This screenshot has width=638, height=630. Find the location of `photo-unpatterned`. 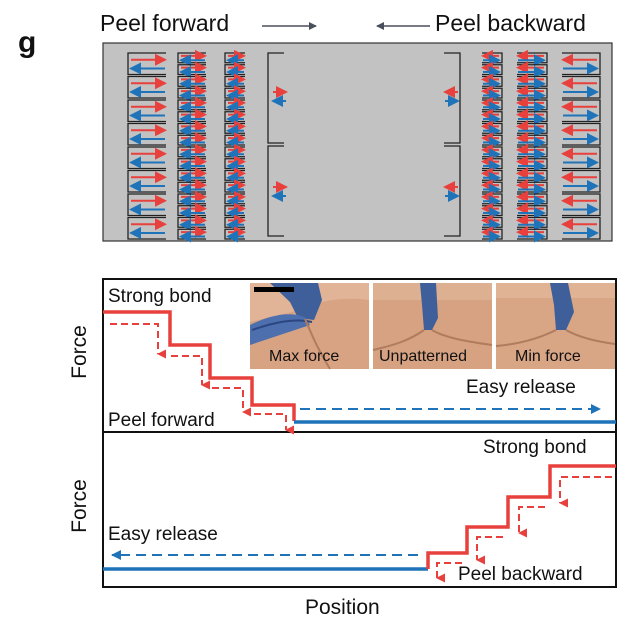

photo-unpatterned is located at coordinates (432, 326).